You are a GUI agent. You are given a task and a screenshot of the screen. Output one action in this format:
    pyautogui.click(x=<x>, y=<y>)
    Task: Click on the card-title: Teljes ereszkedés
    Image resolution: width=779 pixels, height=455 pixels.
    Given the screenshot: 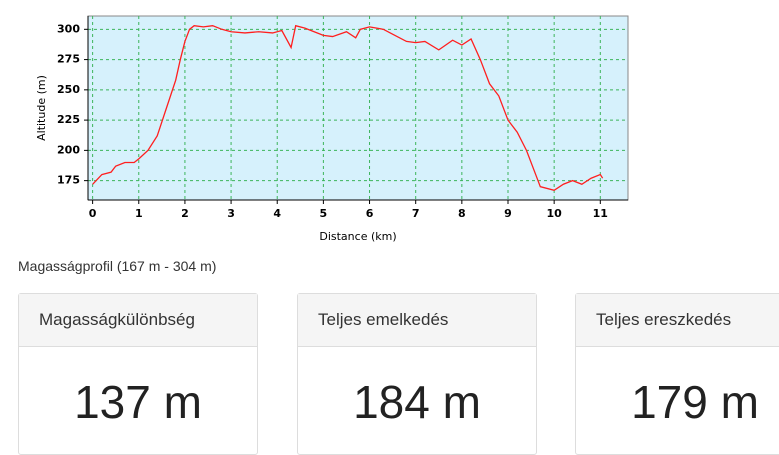 What is the action you would take?
    pyautogui.click(x=677, y=320)
    